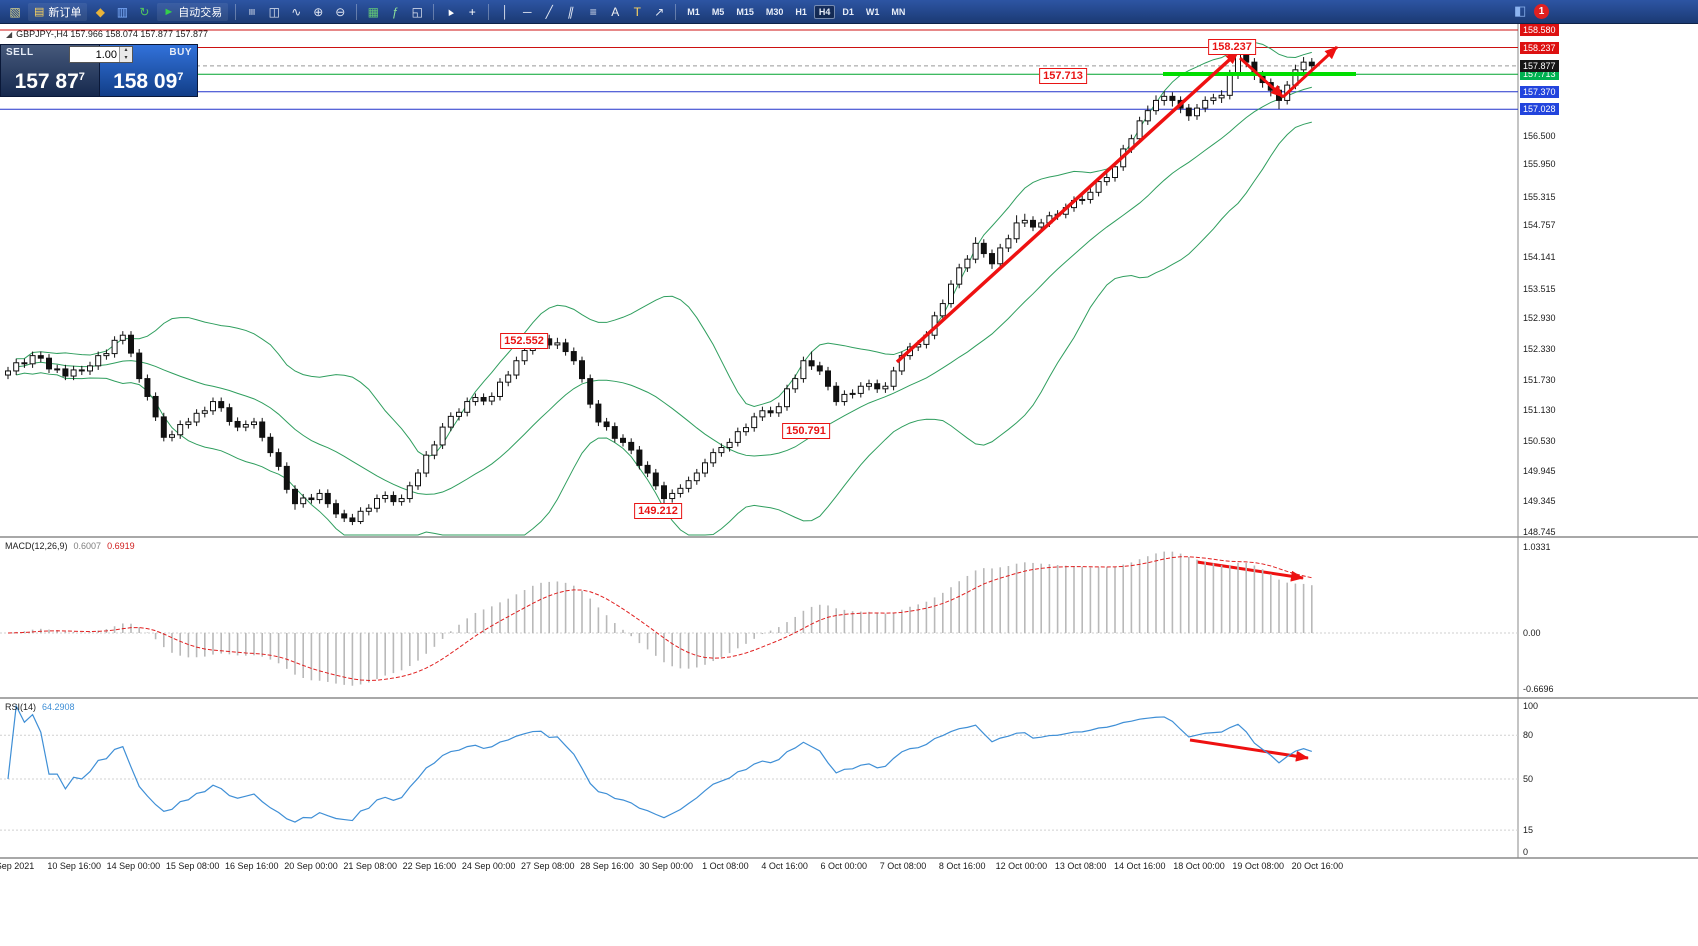 Image resolution: width=1698 pixels, height=946 pixels. Describe the element at coordinates (395, 11) in the screenshot. I see `indicators-icon: ƒ` at that location.